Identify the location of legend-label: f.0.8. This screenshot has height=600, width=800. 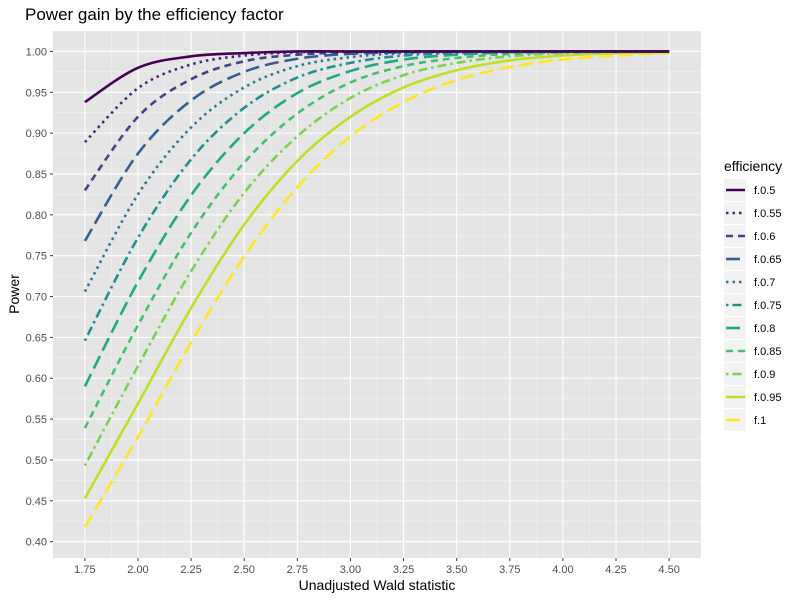
(764, 329).